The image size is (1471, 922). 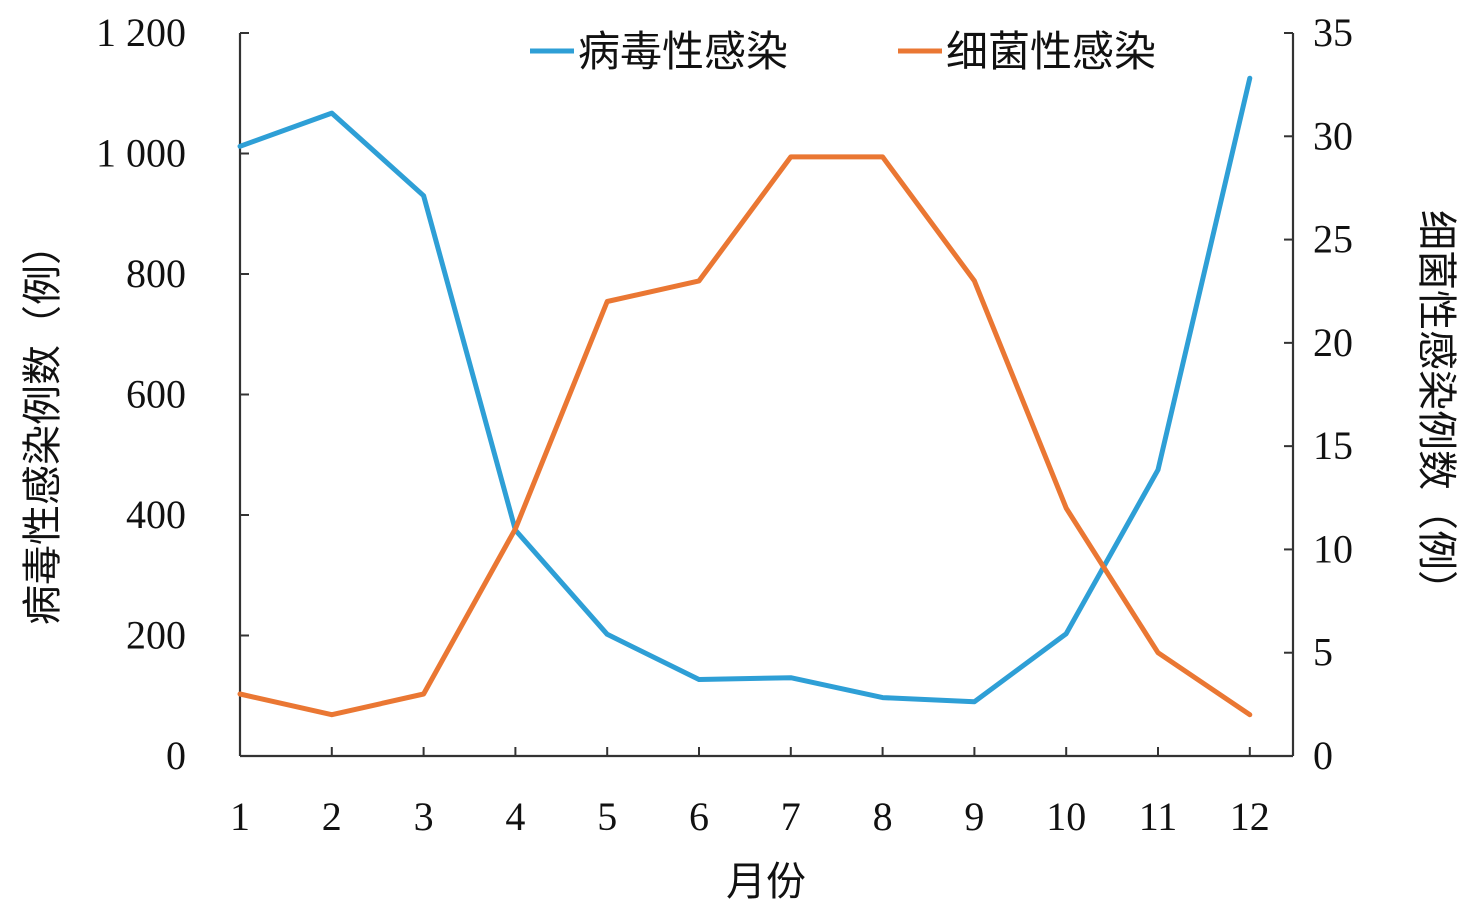 What do you see at coordinates (176, 755) in the screenshot?
I see `left-y-tick-label: 0` at bounding box center [176, 755].